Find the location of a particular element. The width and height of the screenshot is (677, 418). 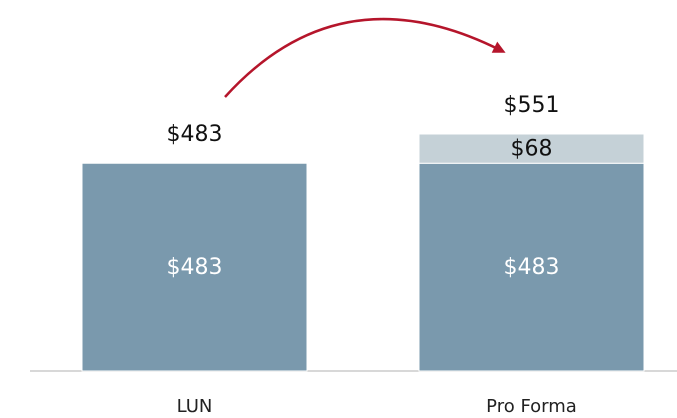

bar-segment is located at coordinates (531, 148).